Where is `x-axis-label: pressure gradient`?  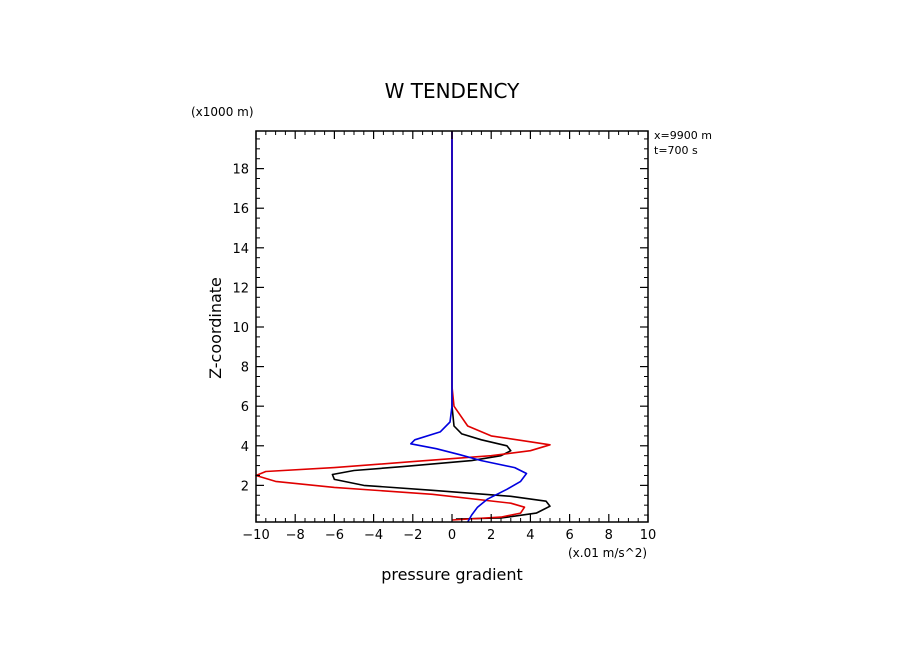
x-axis-label: pressure gradient is located at coordinates (452, 574).